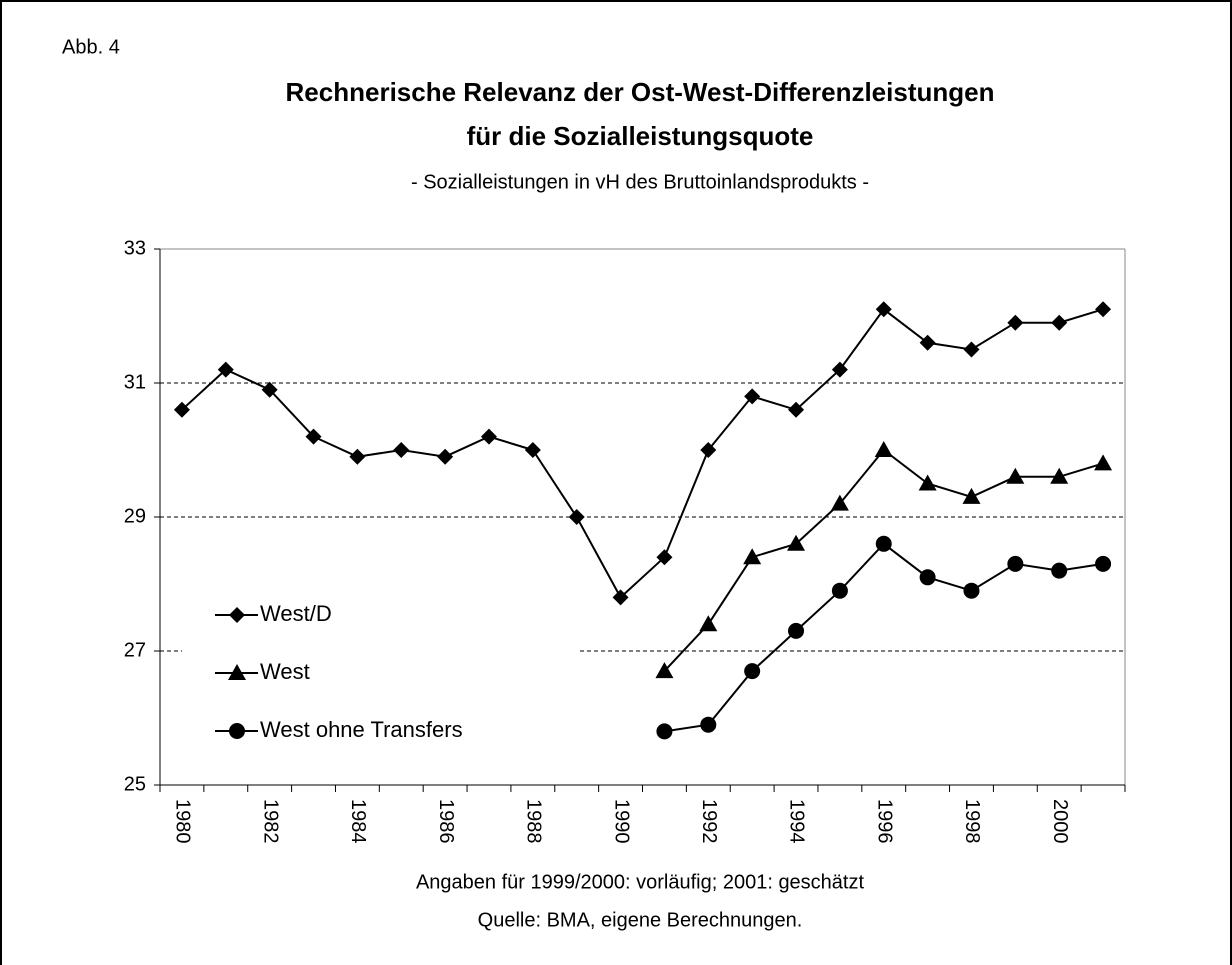 The image size is (1232, 965). Describe the element at coordinates (135, 784) in the screenshot. I see `y-tick-label: 25` at that location.